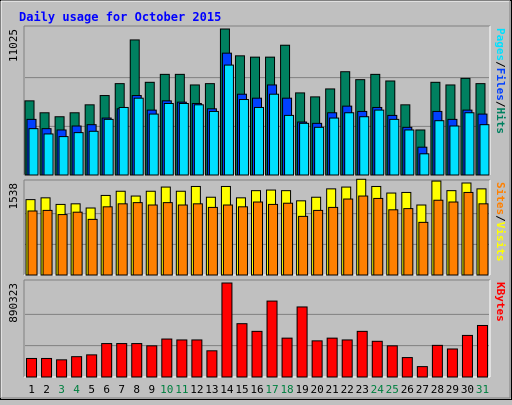 The width and height of the screenshot is (512, 405). I want to click on axis-series-legend: Pages/Files/Hits, so click(500, 81).